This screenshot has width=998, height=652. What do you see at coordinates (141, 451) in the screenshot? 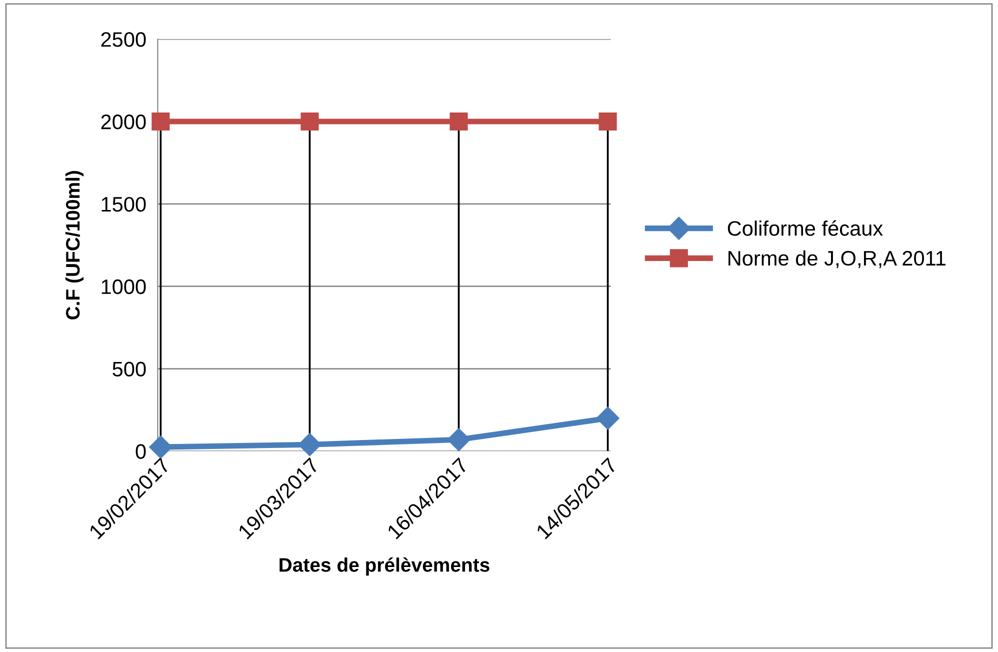
I see `y-tick-label: 0` at bounding box center [141, 451].